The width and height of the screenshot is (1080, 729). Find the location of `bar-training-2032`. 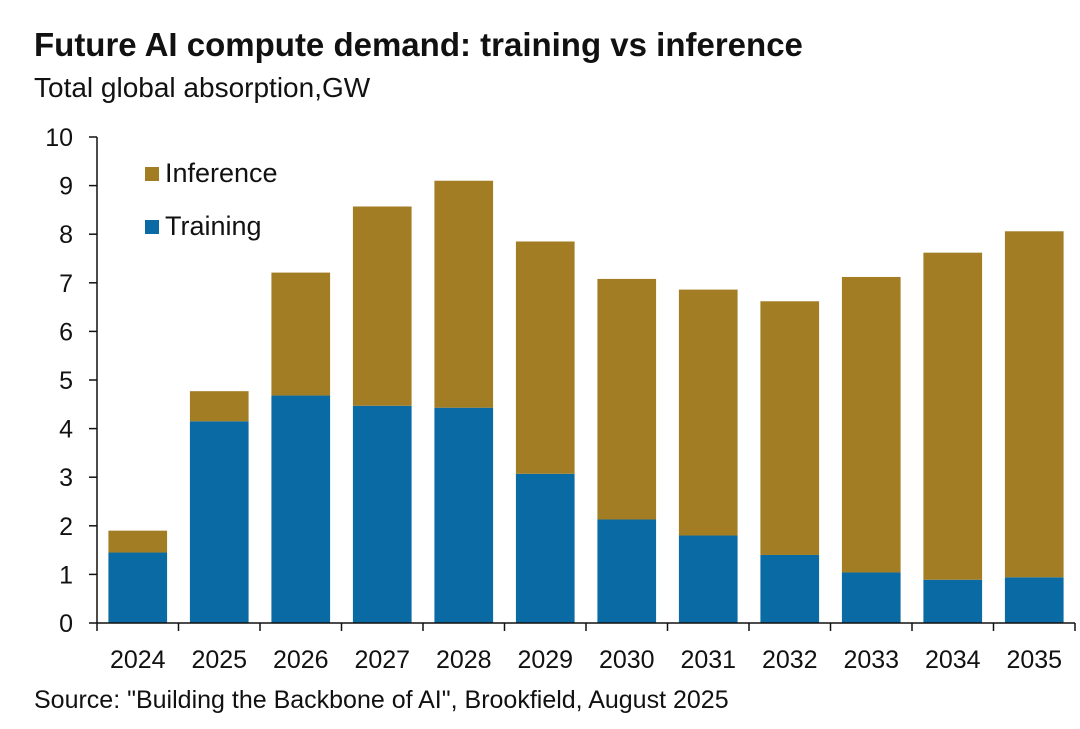

bar-training-2032 is located at coordinates (790, 588).